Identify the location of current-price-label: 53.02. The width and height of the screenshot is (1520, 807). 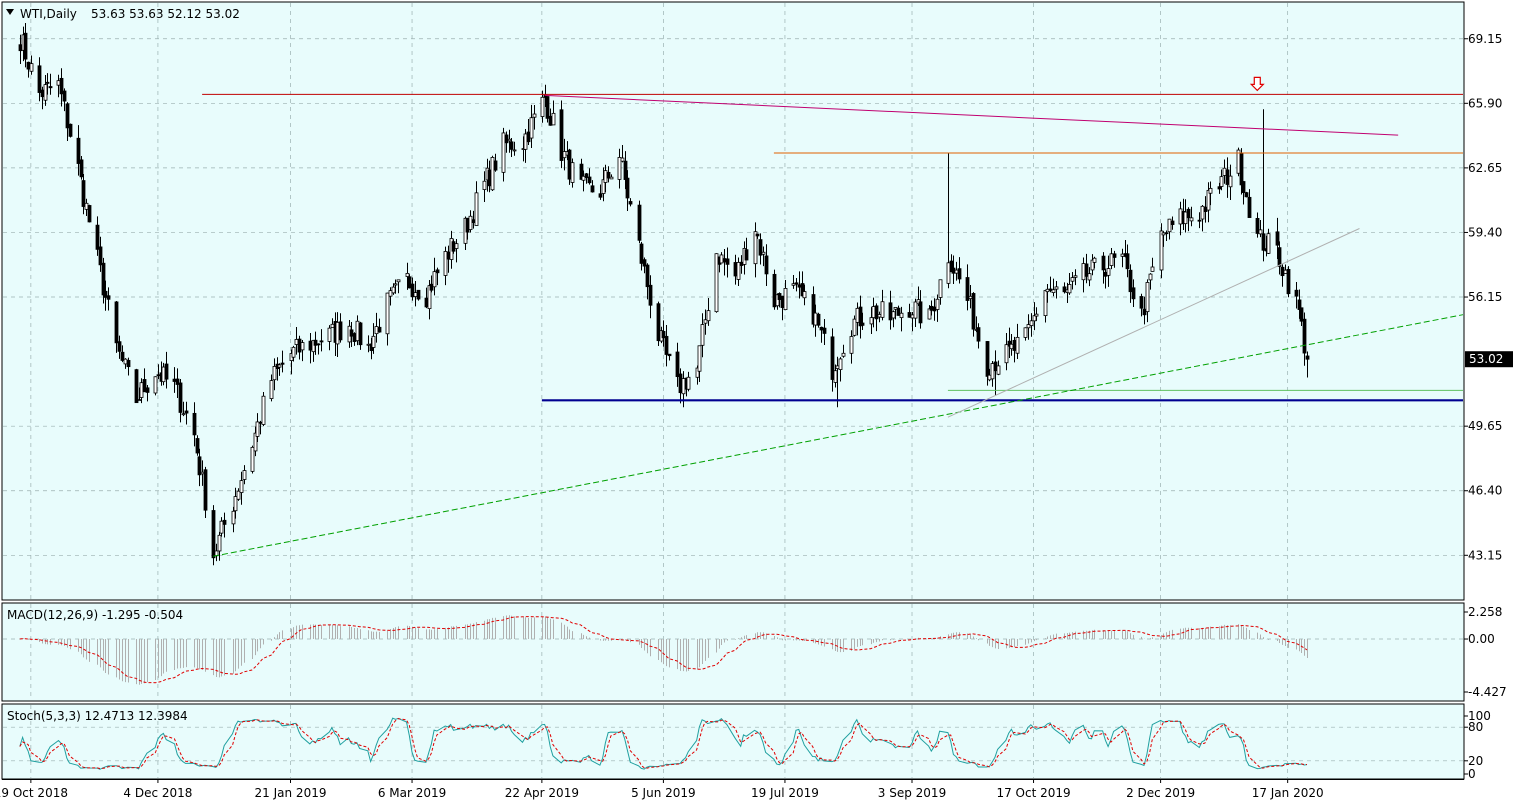
(1486, 359).